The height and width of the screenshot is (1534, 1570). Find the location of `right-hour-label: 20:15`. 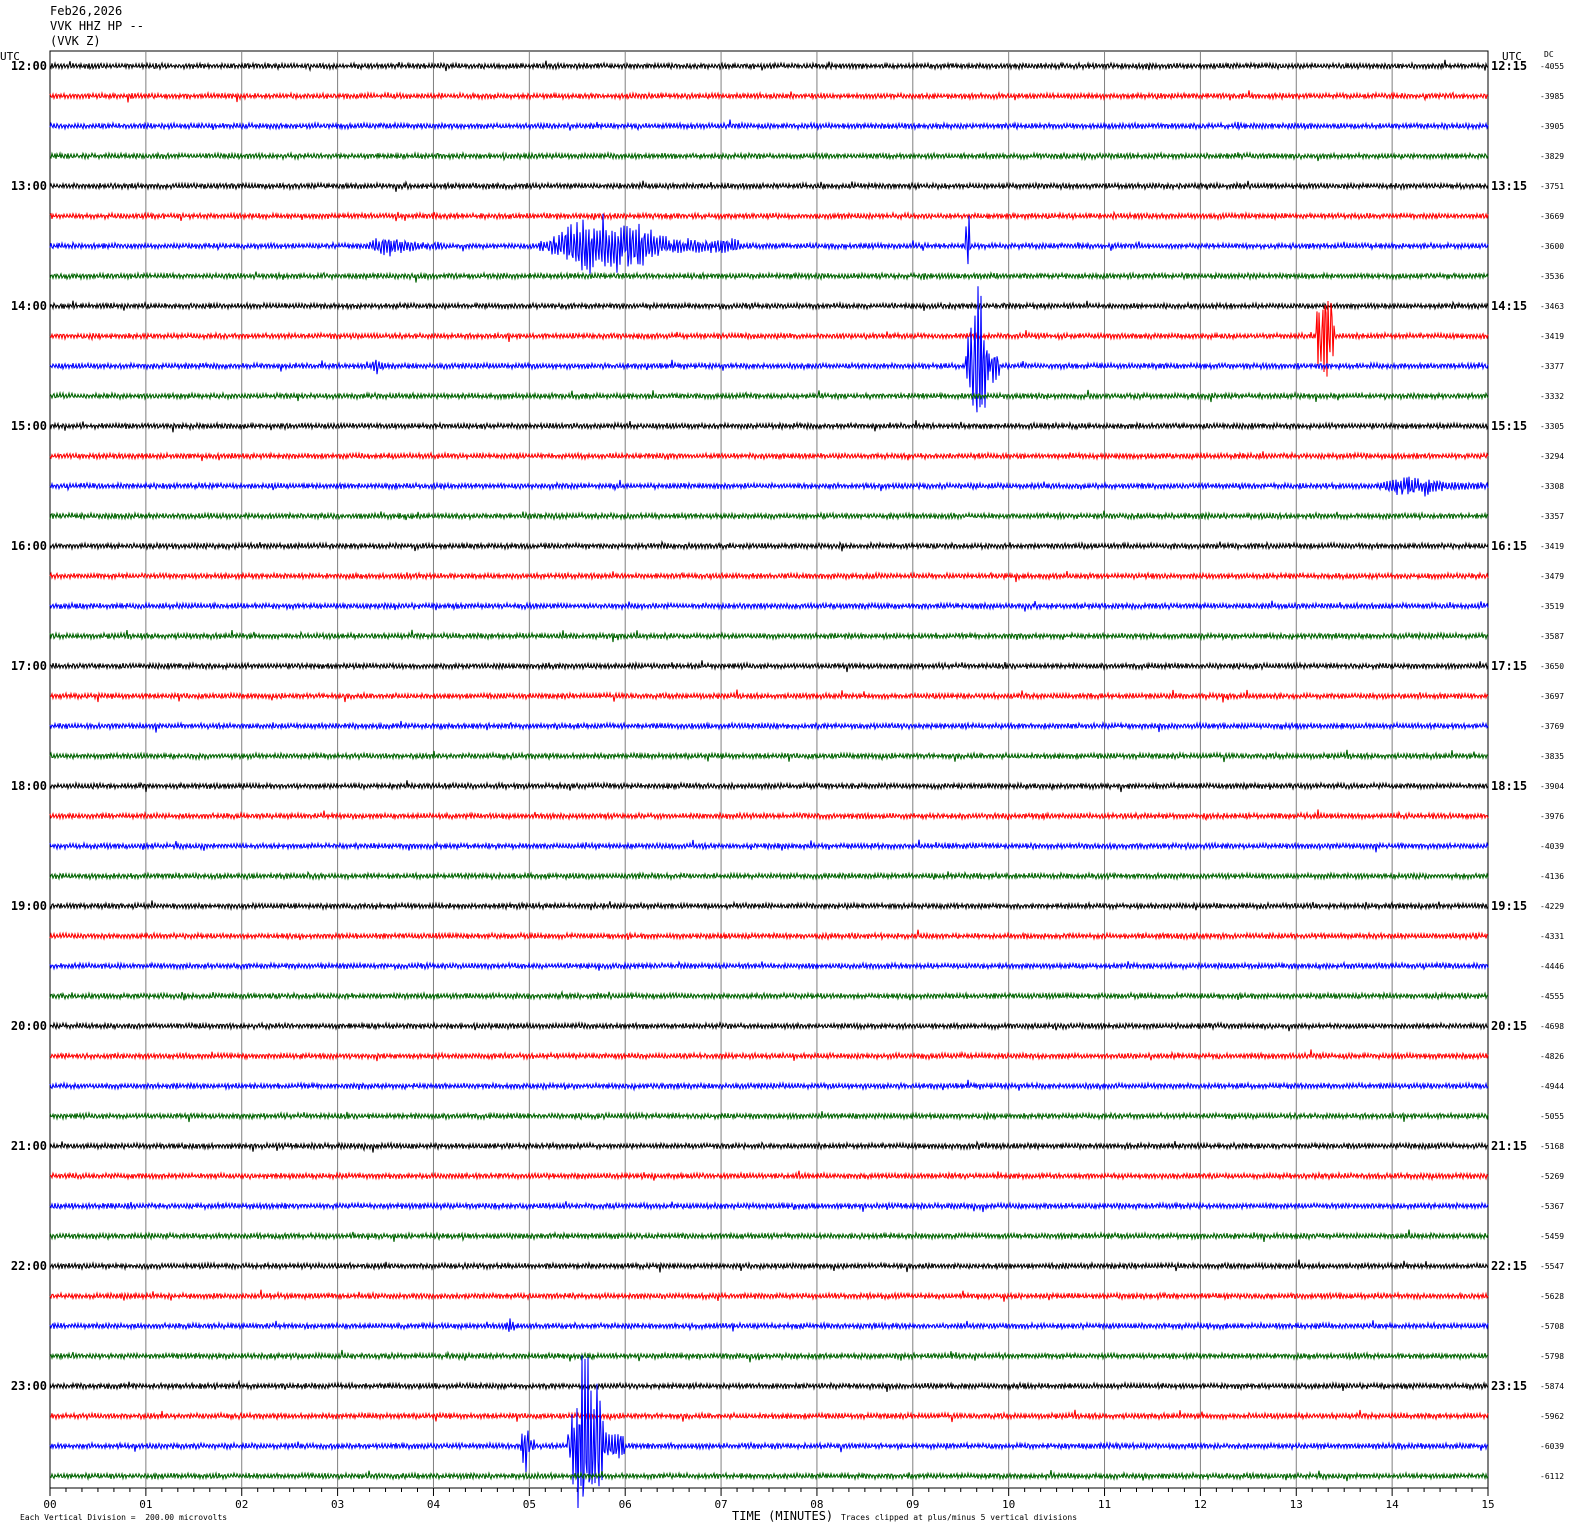

right-hour-label: 20:15 is located at coordinates (1509, 1026).